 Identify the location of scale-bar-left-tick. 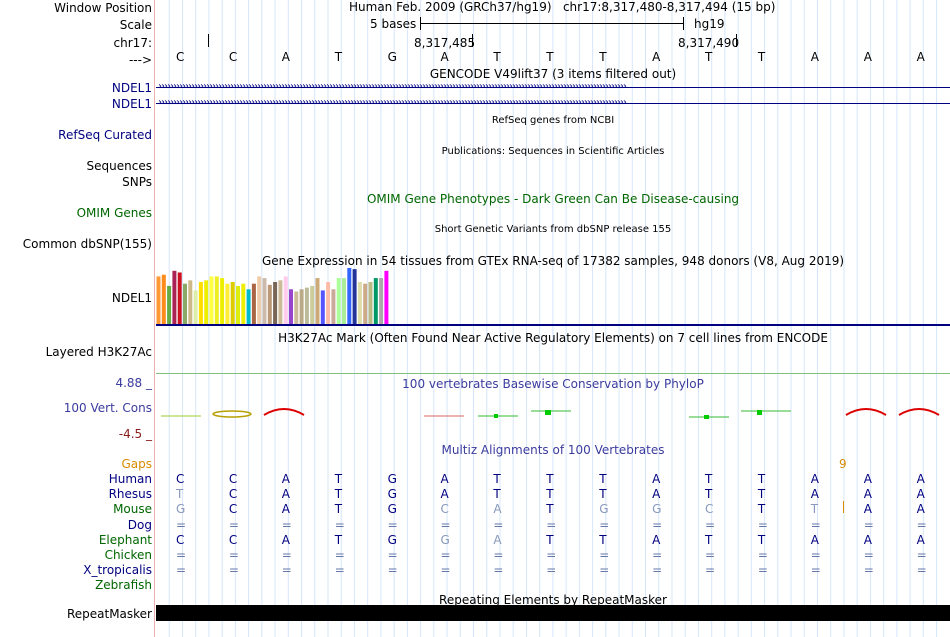
(420, 23).